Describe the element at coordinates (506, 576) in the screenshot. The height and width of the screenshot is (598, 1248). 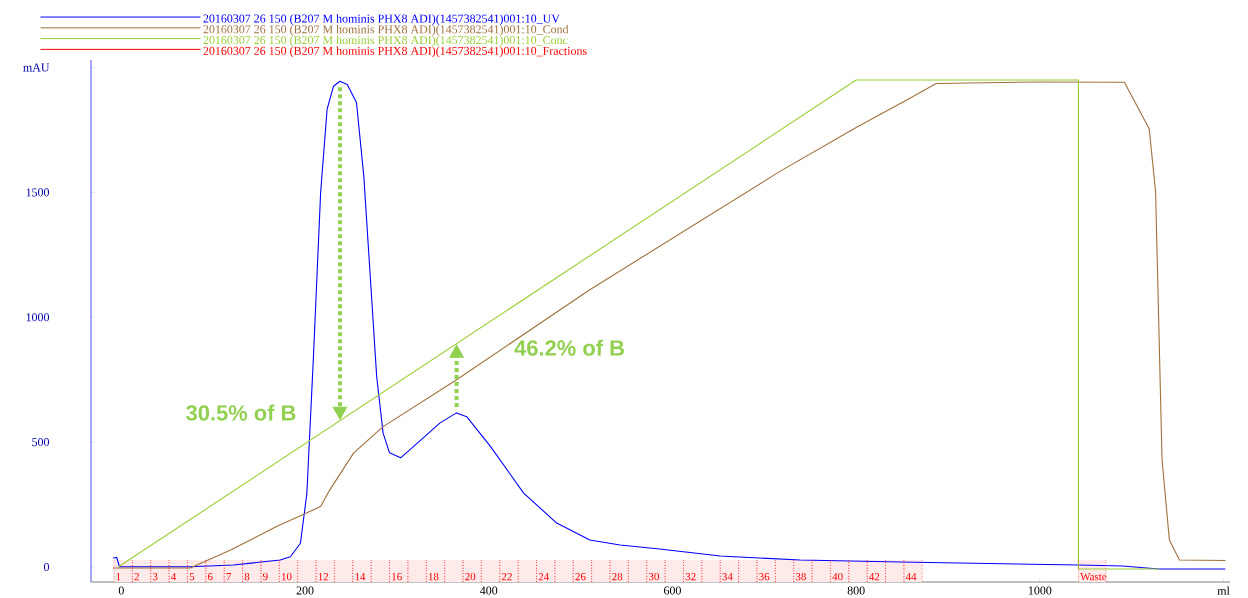
I see `band-label: 22` at that location.